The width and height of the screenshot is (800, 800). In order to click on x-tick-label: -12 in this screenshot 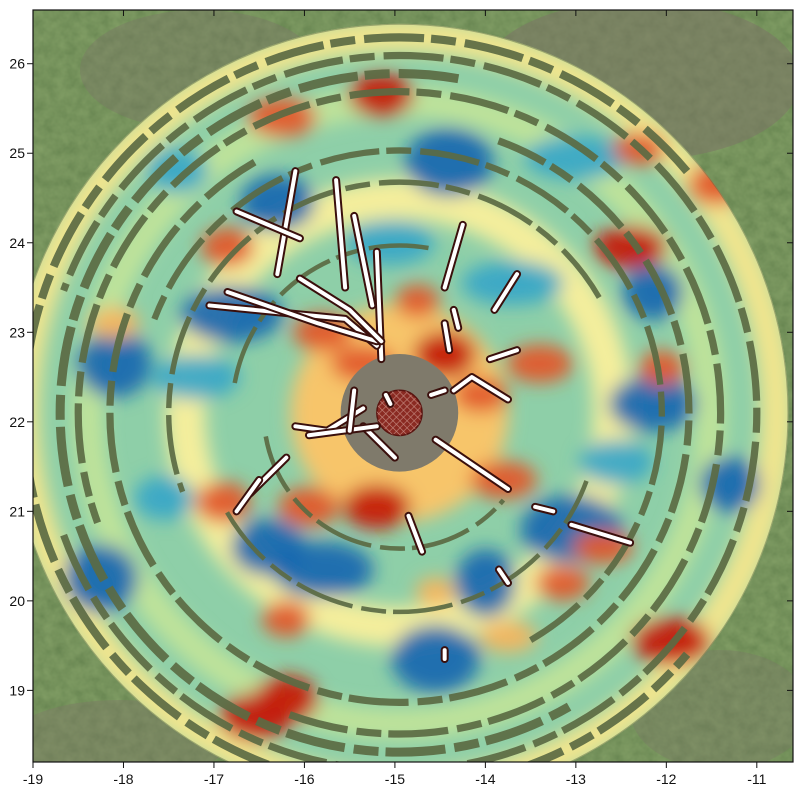, I will do `click(666, 779)`.